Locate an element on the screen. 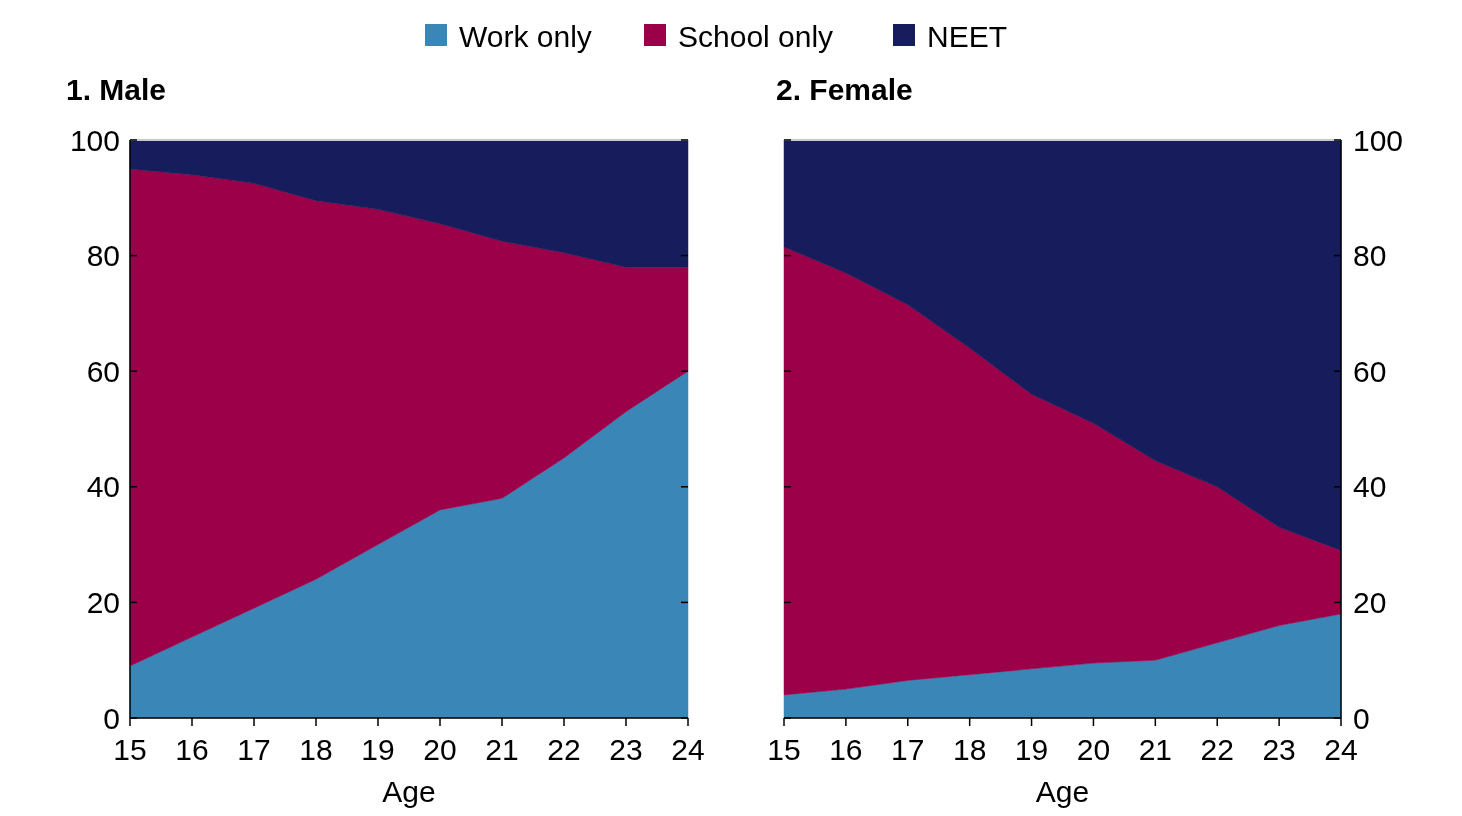  chart-title: 1. Male is located at coordinates (116, 89).